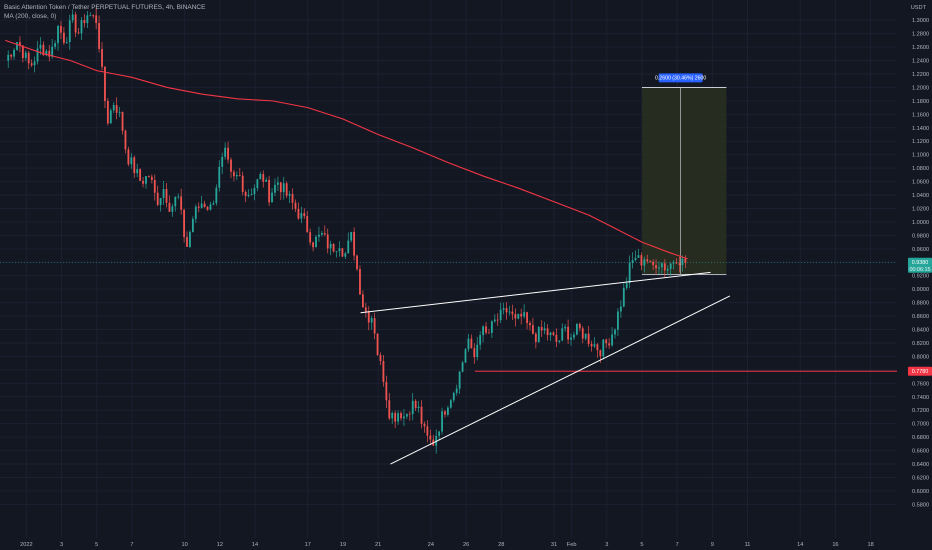 This screenshot has height=550, width=932. What do you see at coordinates (920, 492) in the screenshot?
I see `price-tick-label: 0.6000` at bounding box center [920, 492].